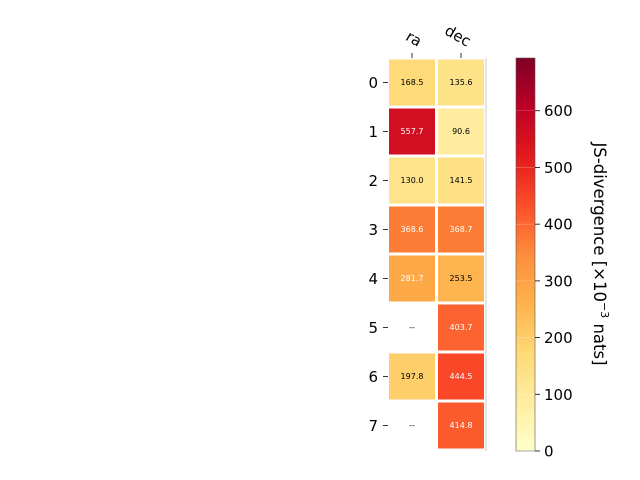 The height and width of the screenshot is (480, 640). Describe the element at coordinates (525, 254) in the screenshot. I see `colorbar-gradient` at that location.